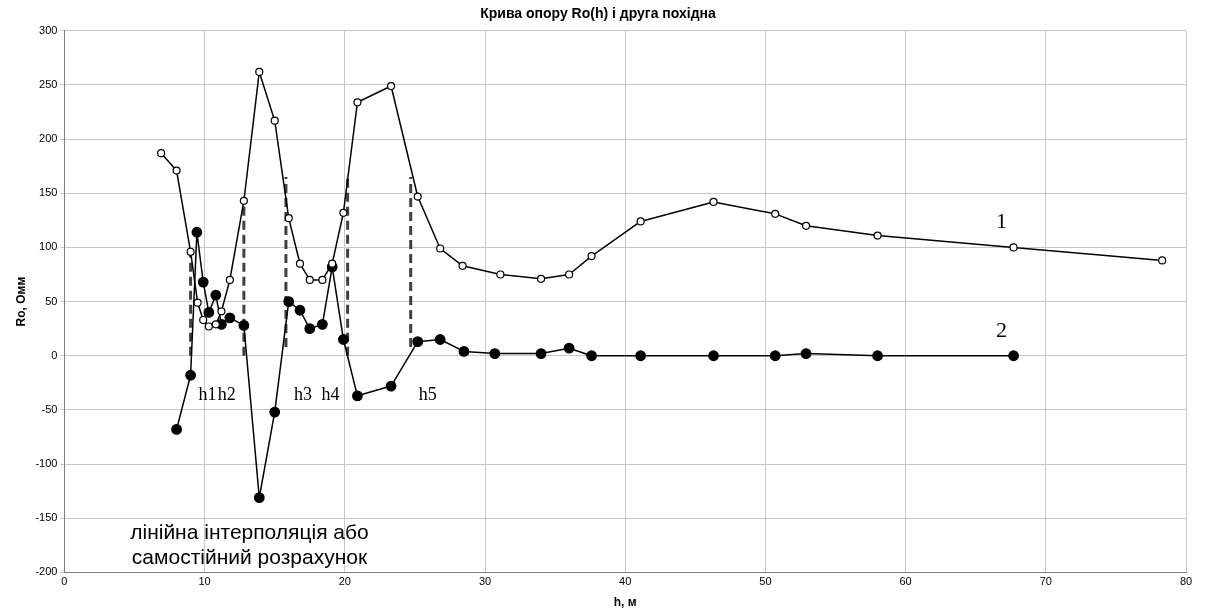 The width and height of the screenshot is (1208, 614). Describe the element at coordinates (51, 300) in the screenshot. I see `y-tick-label: 50` at that location.